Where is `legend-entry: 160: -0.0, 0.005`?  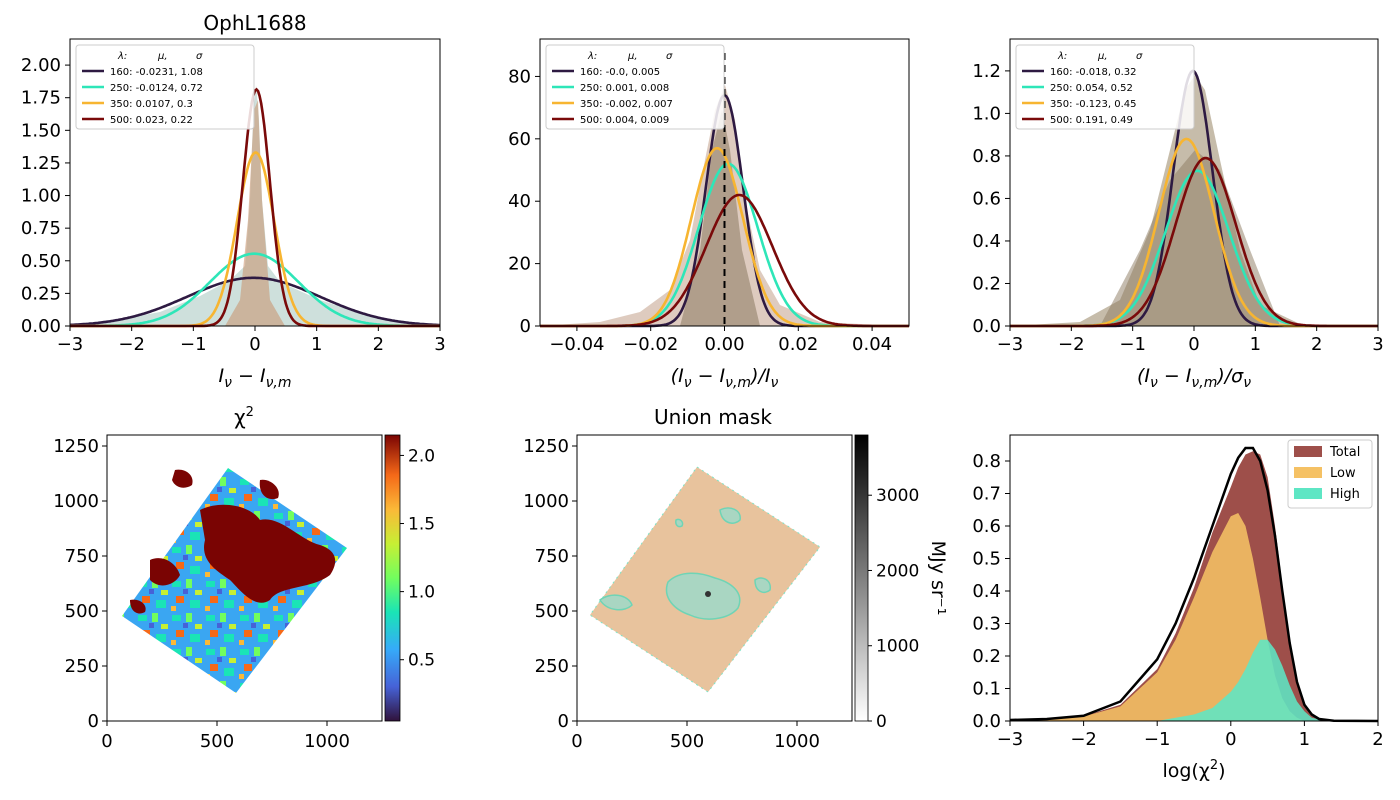
legend-entry: 160: -0.0, 0.005 is located at coordinates (620, 72).